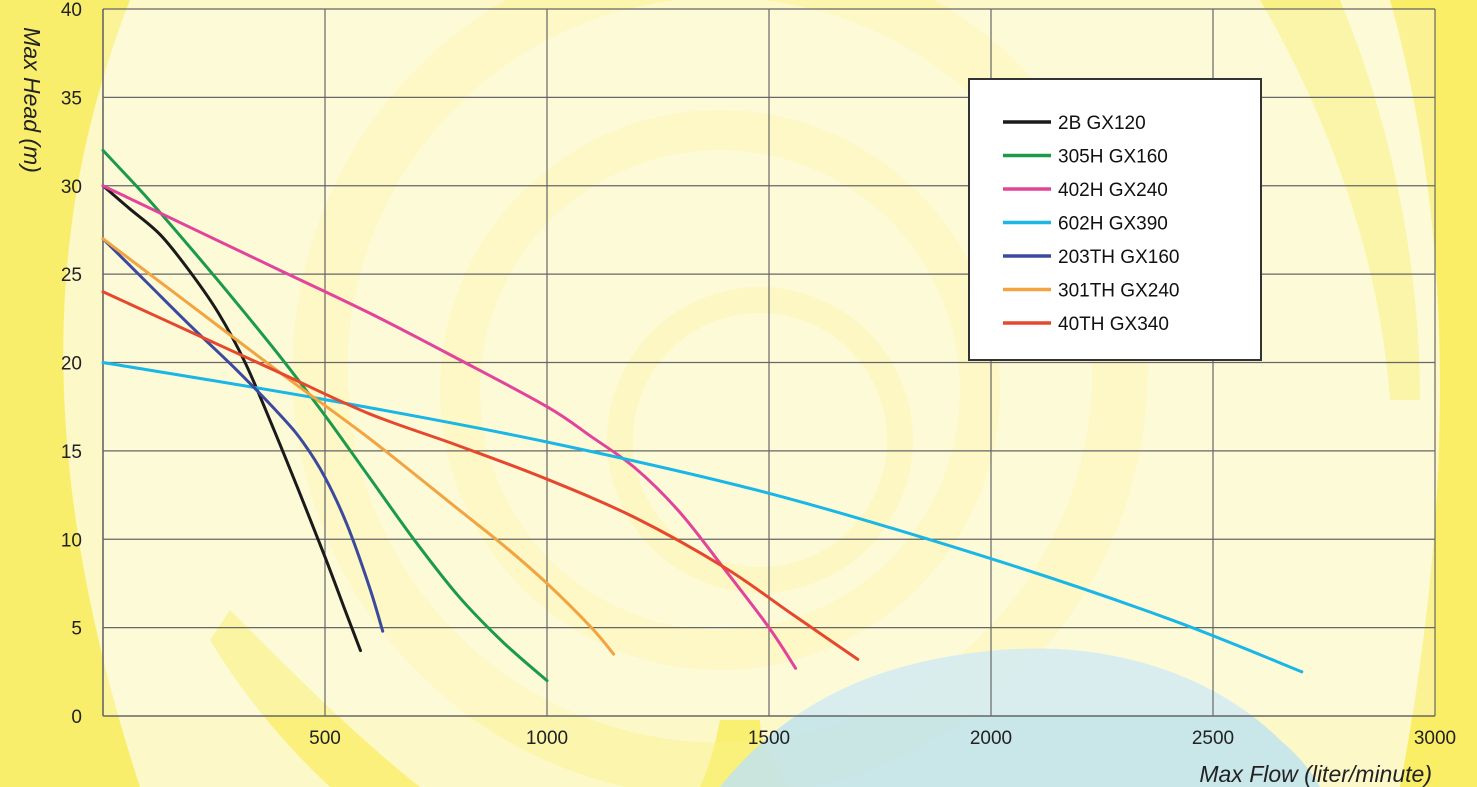  Describe the element at coordinates (1433, 393) in the screenshot. I see `swirl-right-band` at that location.